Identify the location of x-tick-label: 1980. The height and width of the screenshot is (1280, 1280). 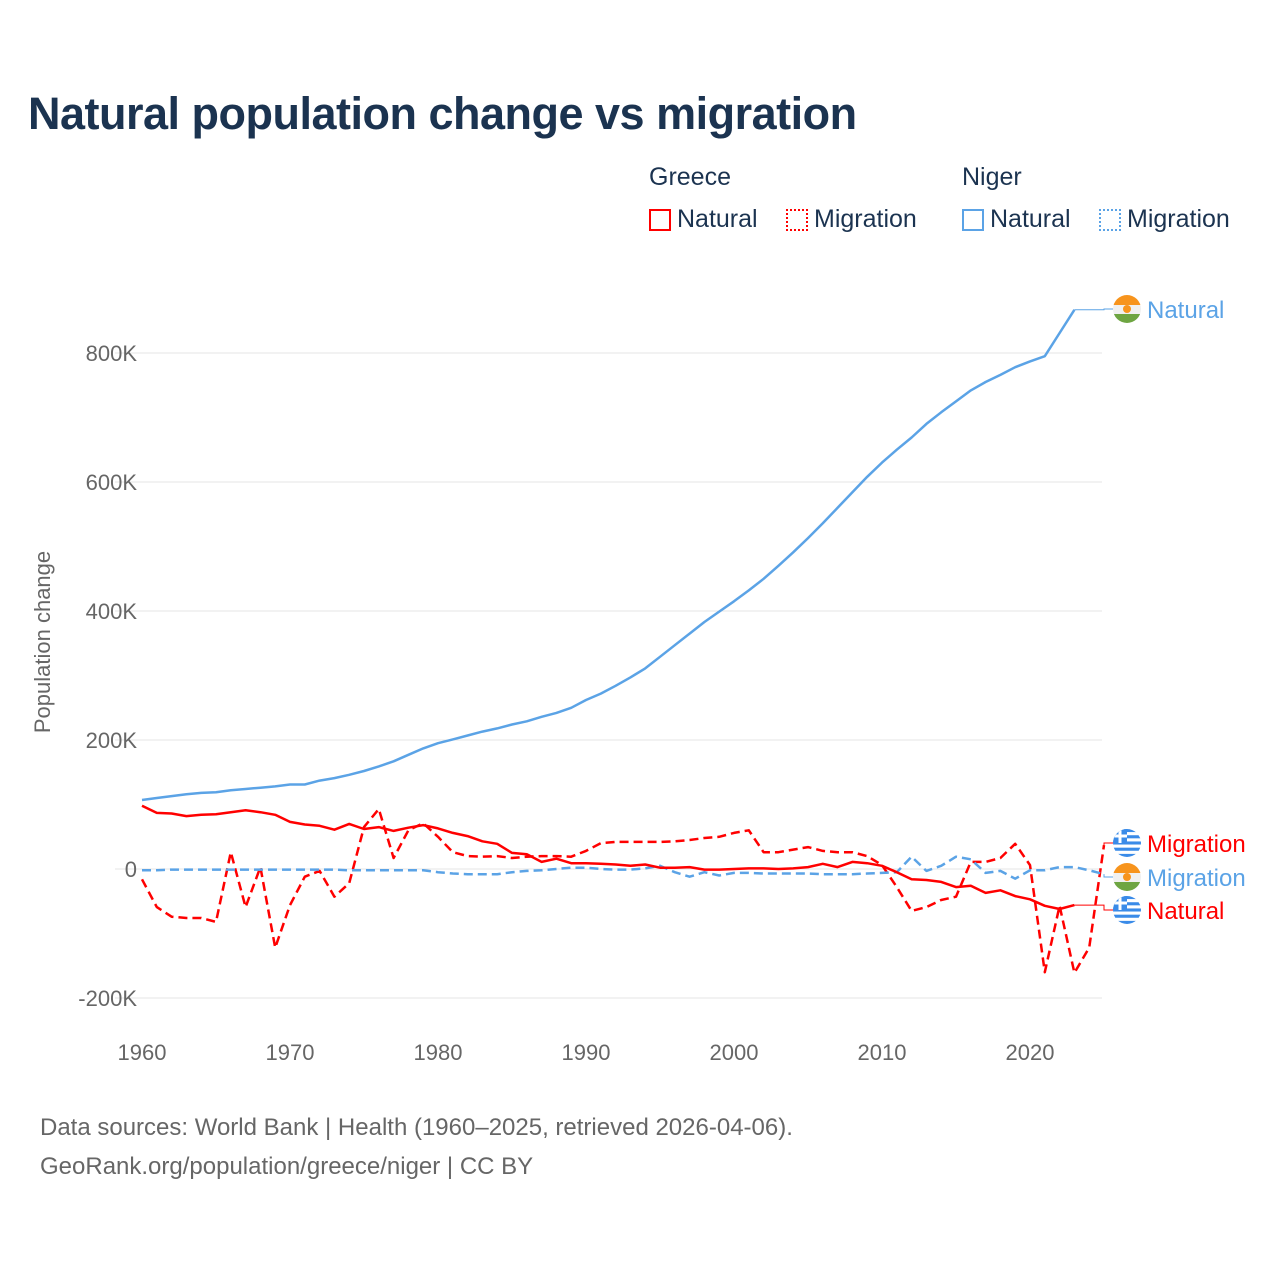
(438, 1052).